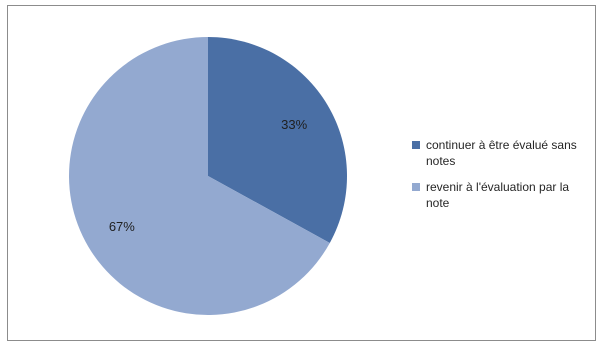 Image resolution: width=599 pixels, height=345 pixels. What do you see at coordinates (294, 124) in the screenshot?
I see `pie-slice-label-0: 33%` at bounding box center [294, 124].